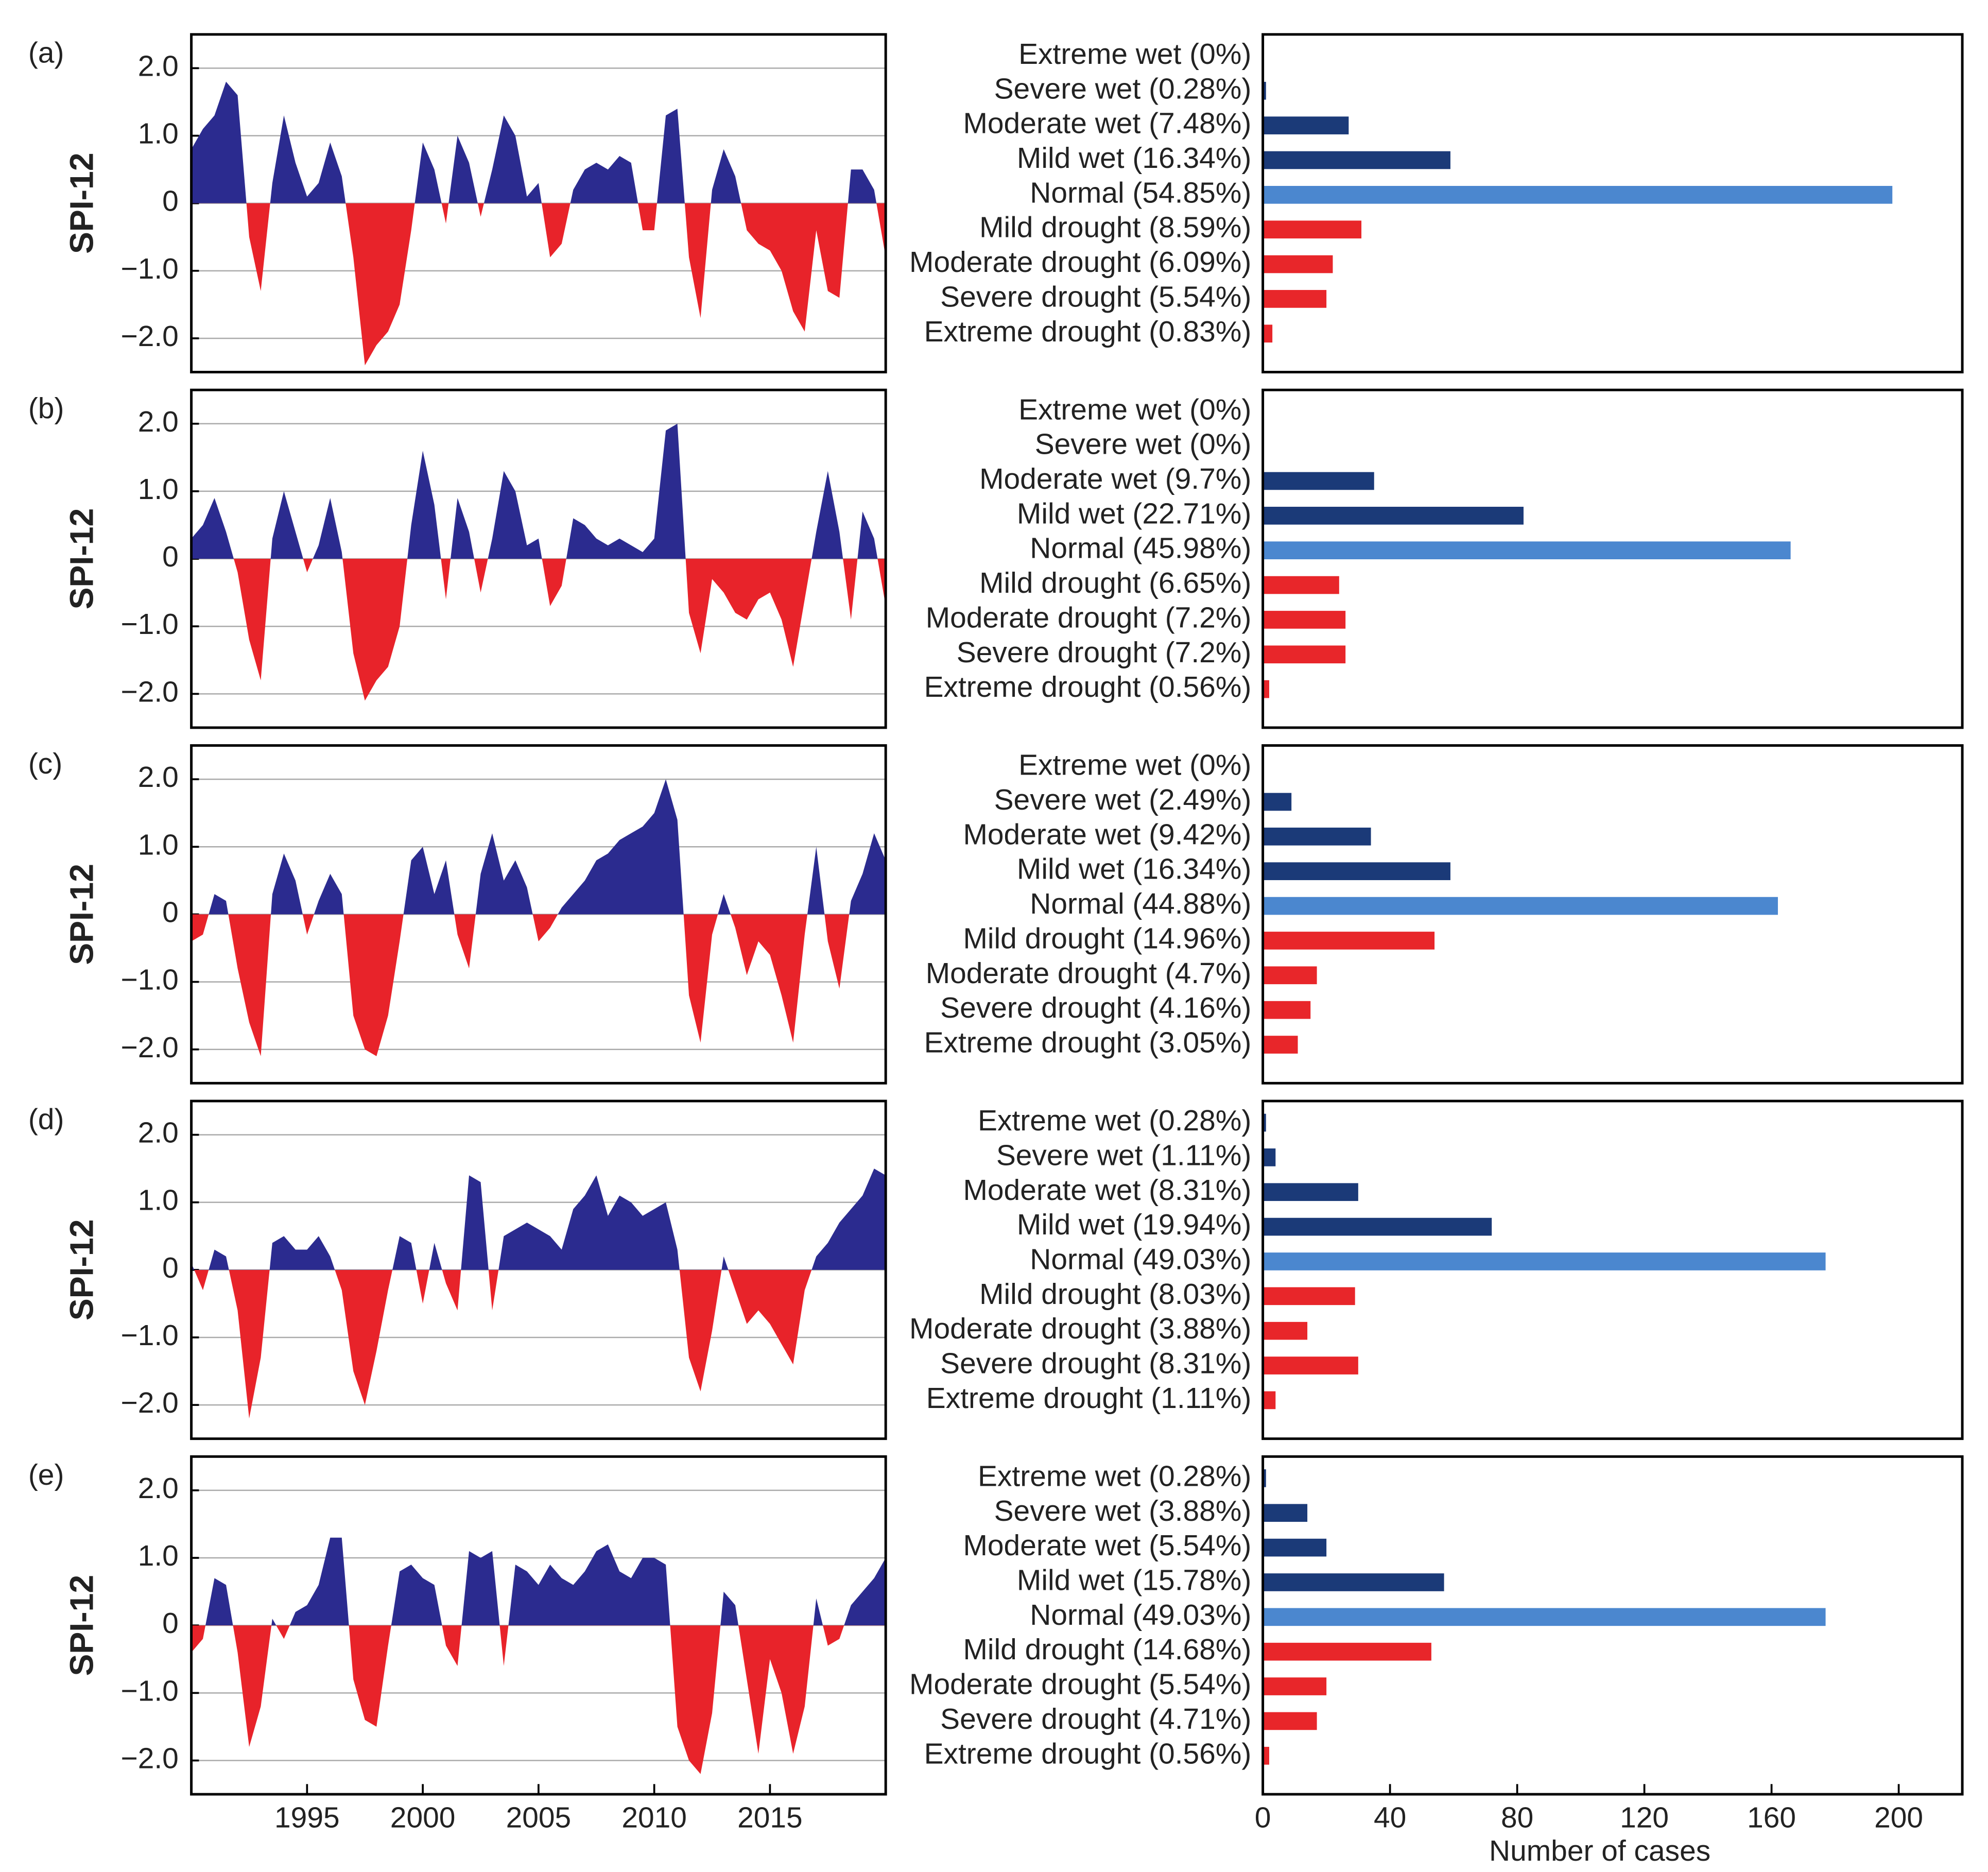  What do you see at coordinates (1134, 1224) in the screenshot?
I see `category-label: Mild wet (19.94%)` at bounding box center [1134, 1224].